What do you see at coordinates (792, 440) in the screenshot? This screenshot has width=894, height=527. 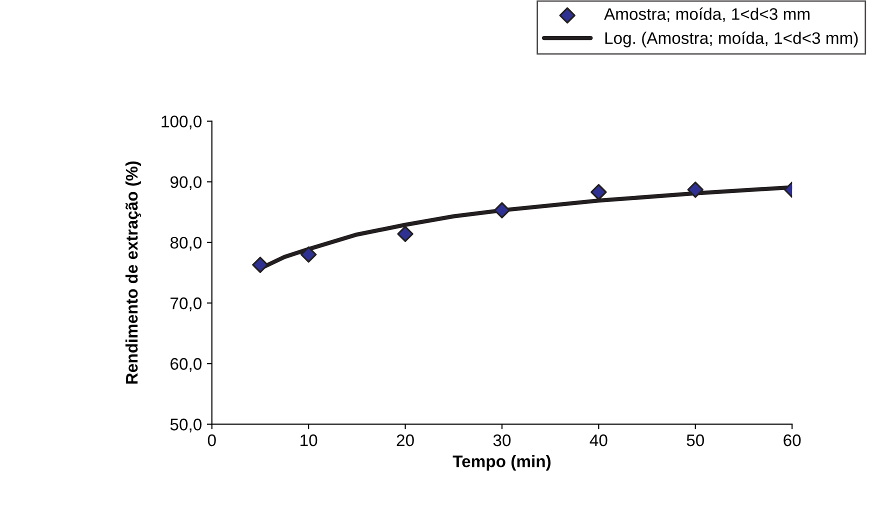 I see `x-tick-label: 60` at bounding box center [792, 440].